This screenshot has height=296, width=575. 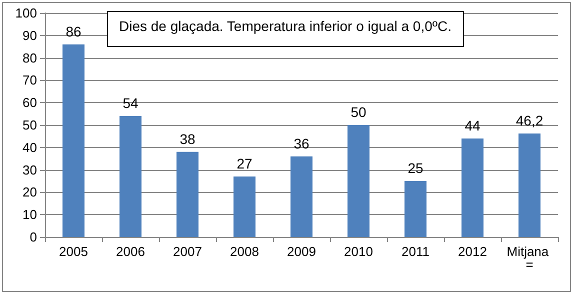 I want to click on y-tick-label: 90, so click(x=29, y=35).